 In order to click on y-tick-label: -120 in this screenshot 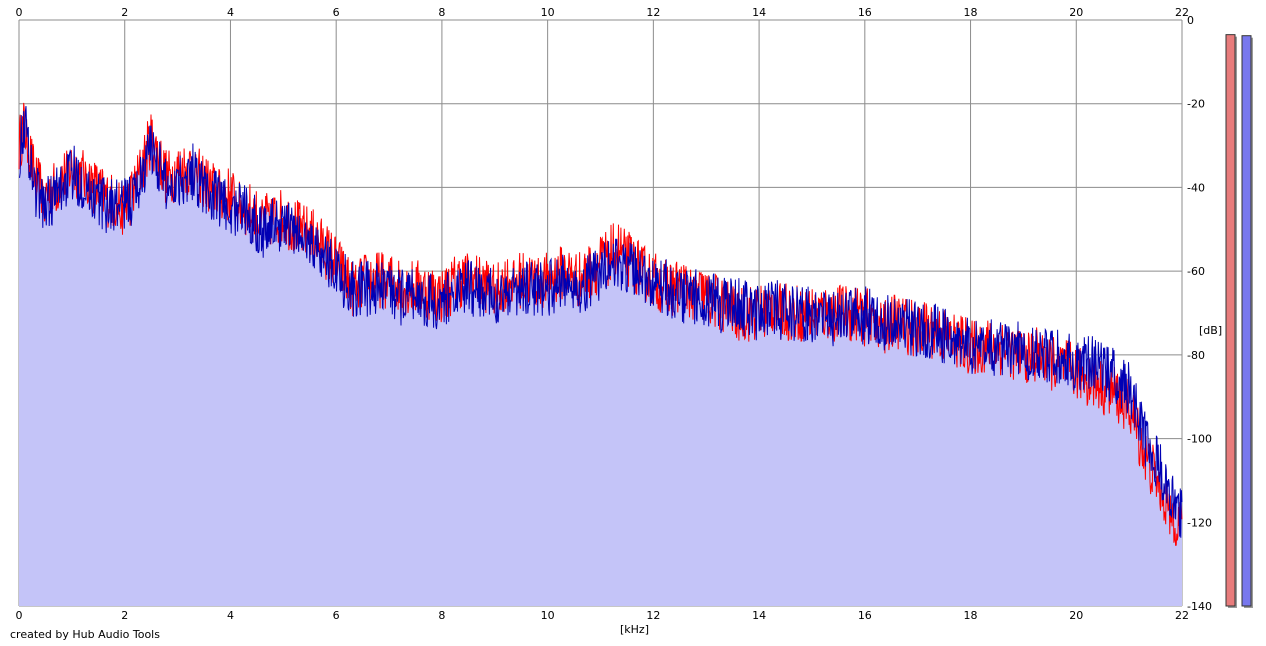, I will do `click(1199, 522)`.